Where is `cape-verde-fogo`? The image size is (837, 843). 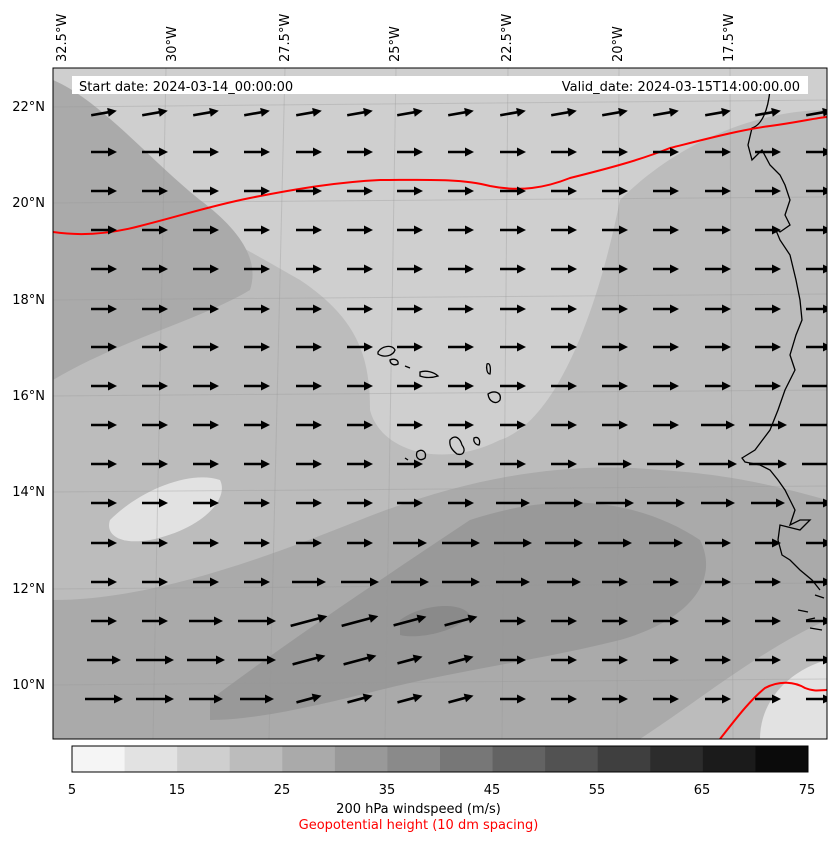
cape-verde-fogo is located at coordinates (421, 455).